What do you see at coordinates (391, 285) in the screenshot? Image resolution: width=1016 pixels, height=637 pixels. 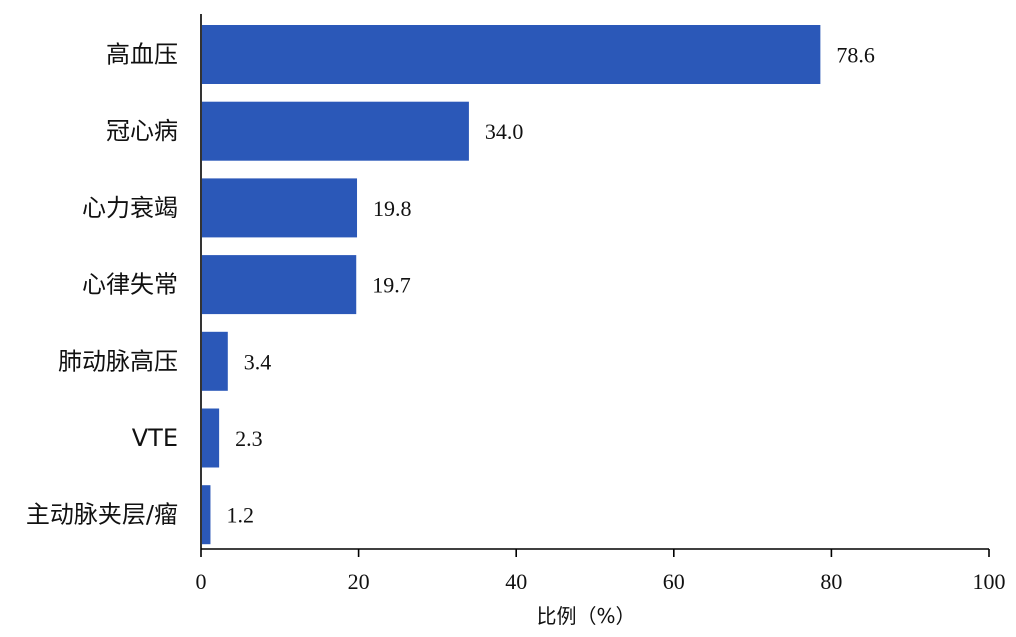 I see `value-label: 19.7` at bounding box center [391, 285].